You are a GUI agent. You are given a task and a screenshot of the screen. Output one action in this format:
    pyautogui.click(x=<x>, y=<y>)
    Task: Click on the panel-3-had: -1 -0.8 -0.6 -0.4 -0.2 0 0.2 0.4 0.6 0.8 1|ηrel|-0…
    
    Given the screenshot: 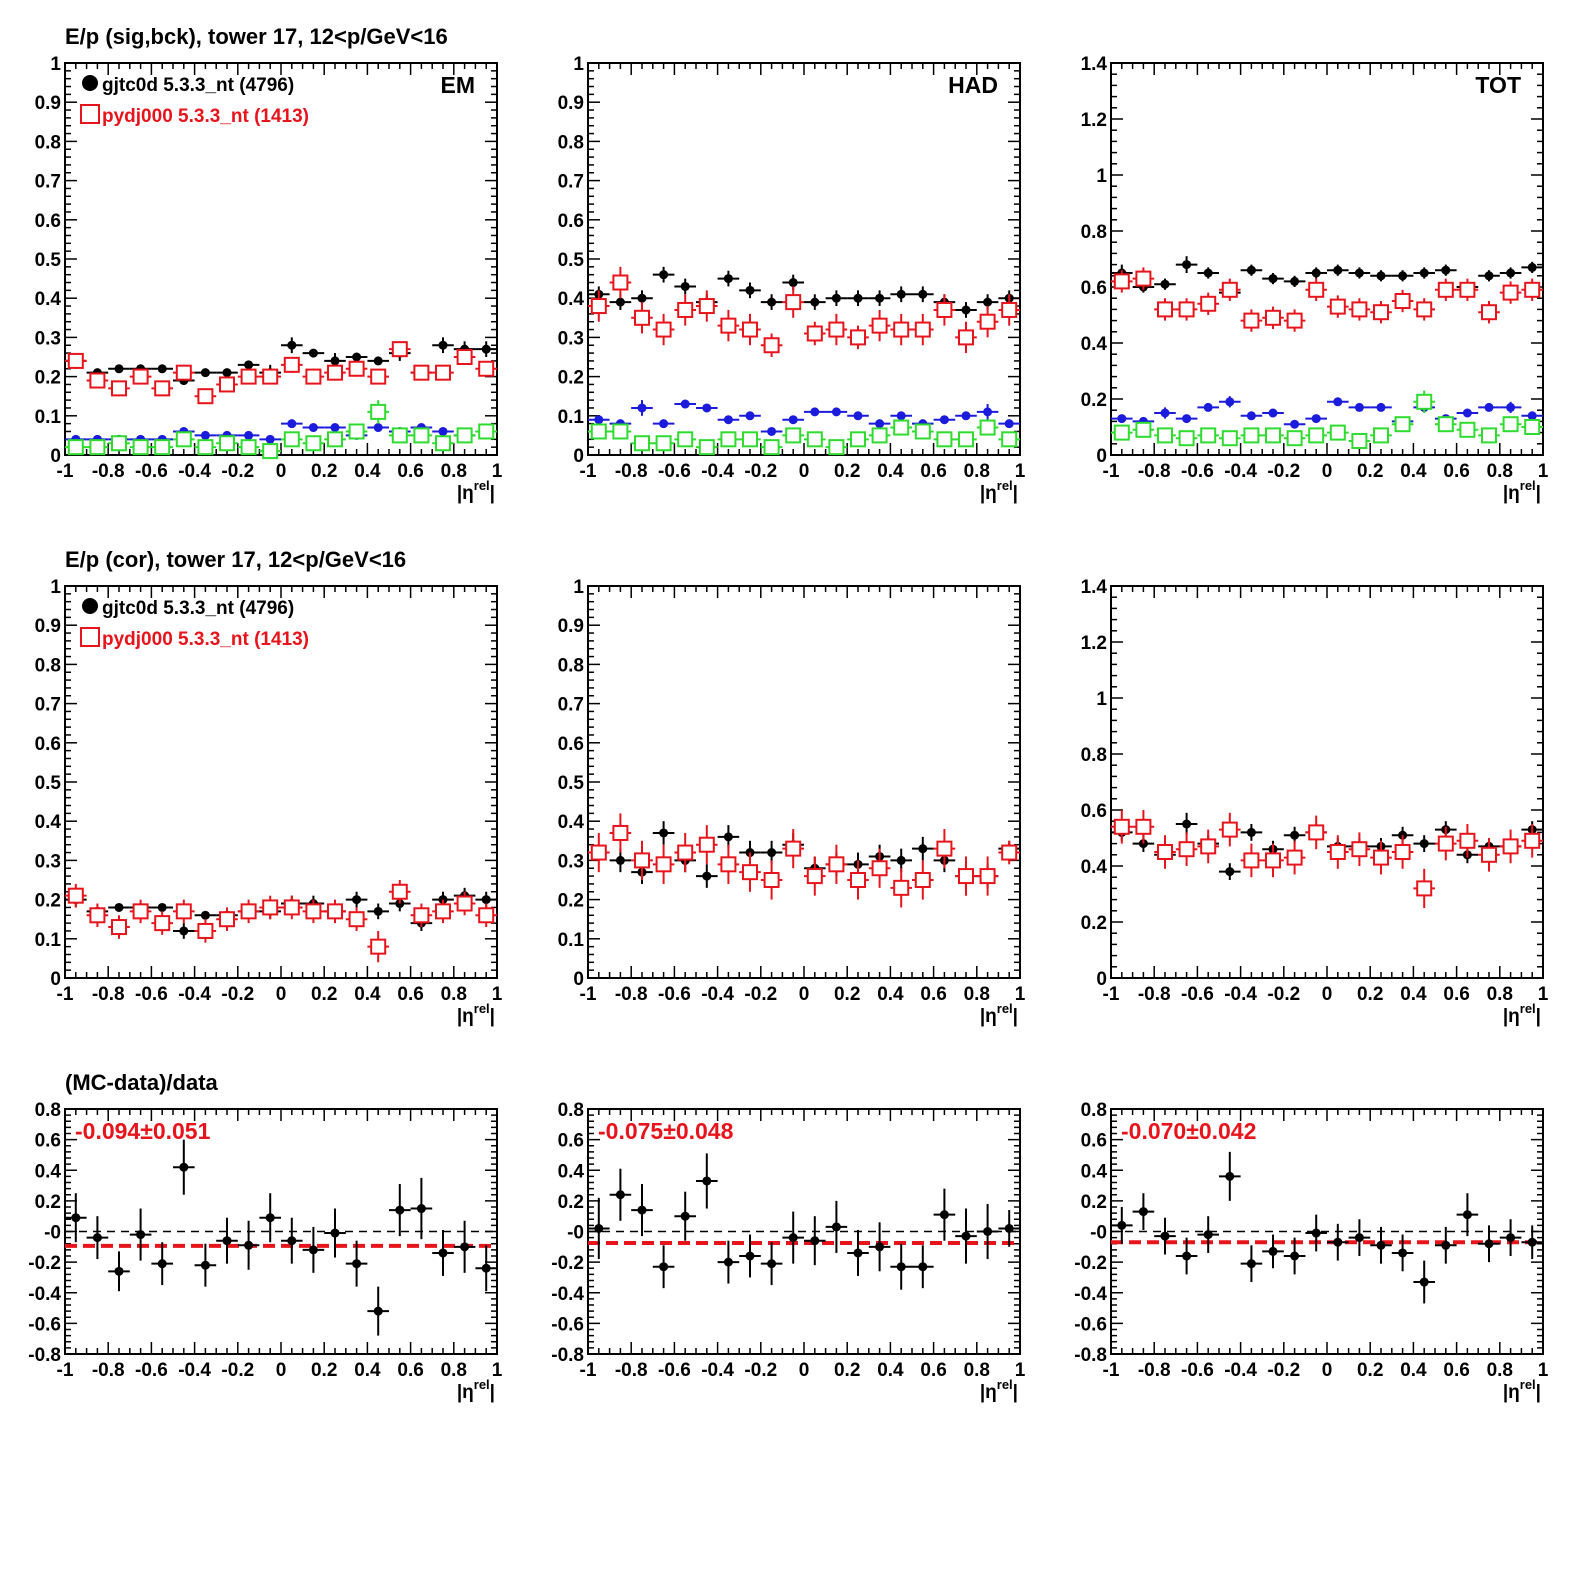 What is the action you would take?
    pyautogui.click(x=788, y=1251)
    